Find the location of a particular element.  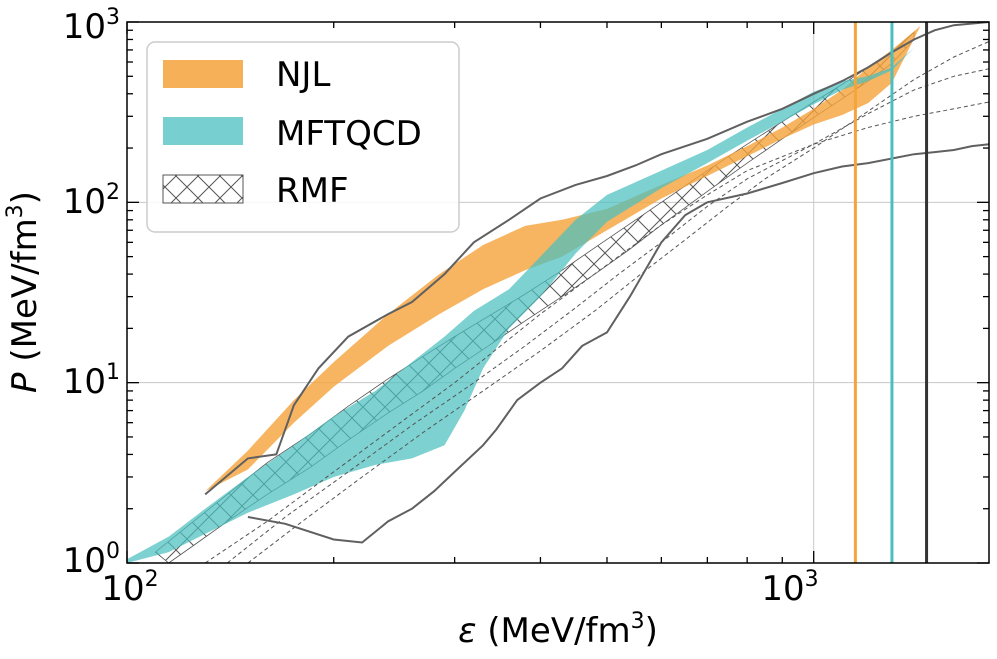

x-axis-label: ε (MeV/fm3) is located at coordinates (558, 630).